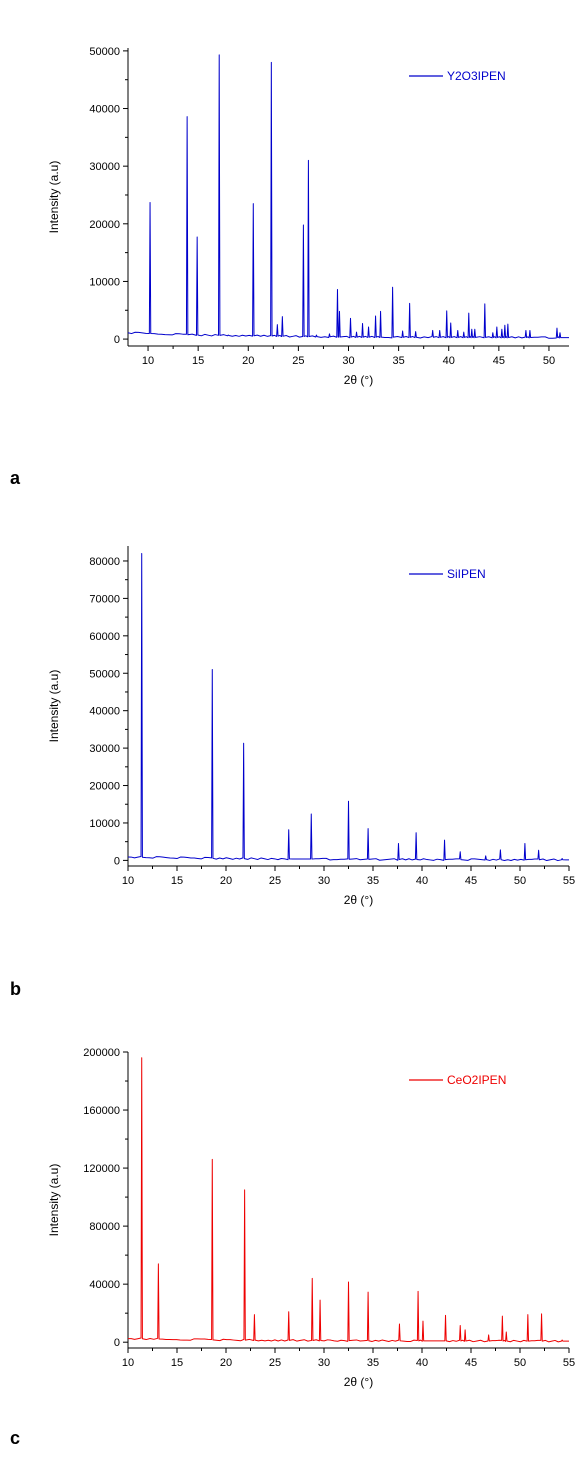 The image size is (583, 1466). Describe the element at coordinates (117, 861) in the screenshot. I see `y-tick-label: 0` at that location.